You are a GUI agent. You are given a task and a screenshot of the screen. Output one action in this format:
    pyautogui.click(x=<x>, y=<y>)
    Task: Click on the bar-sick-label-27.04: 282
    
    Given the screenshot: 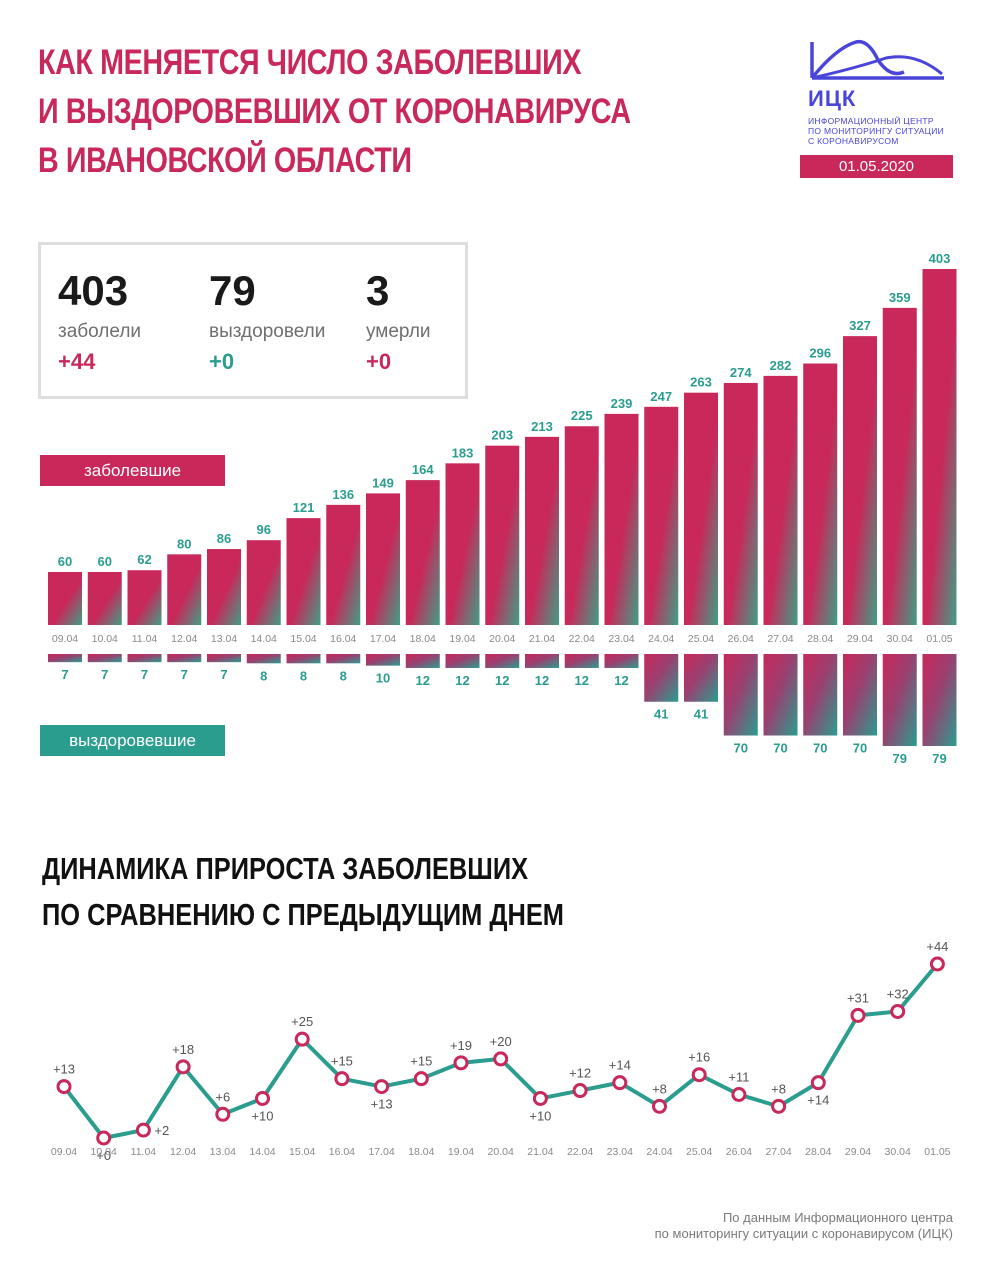 What is the action you would take?
    pyautogui.click(x=781, y=365)
    